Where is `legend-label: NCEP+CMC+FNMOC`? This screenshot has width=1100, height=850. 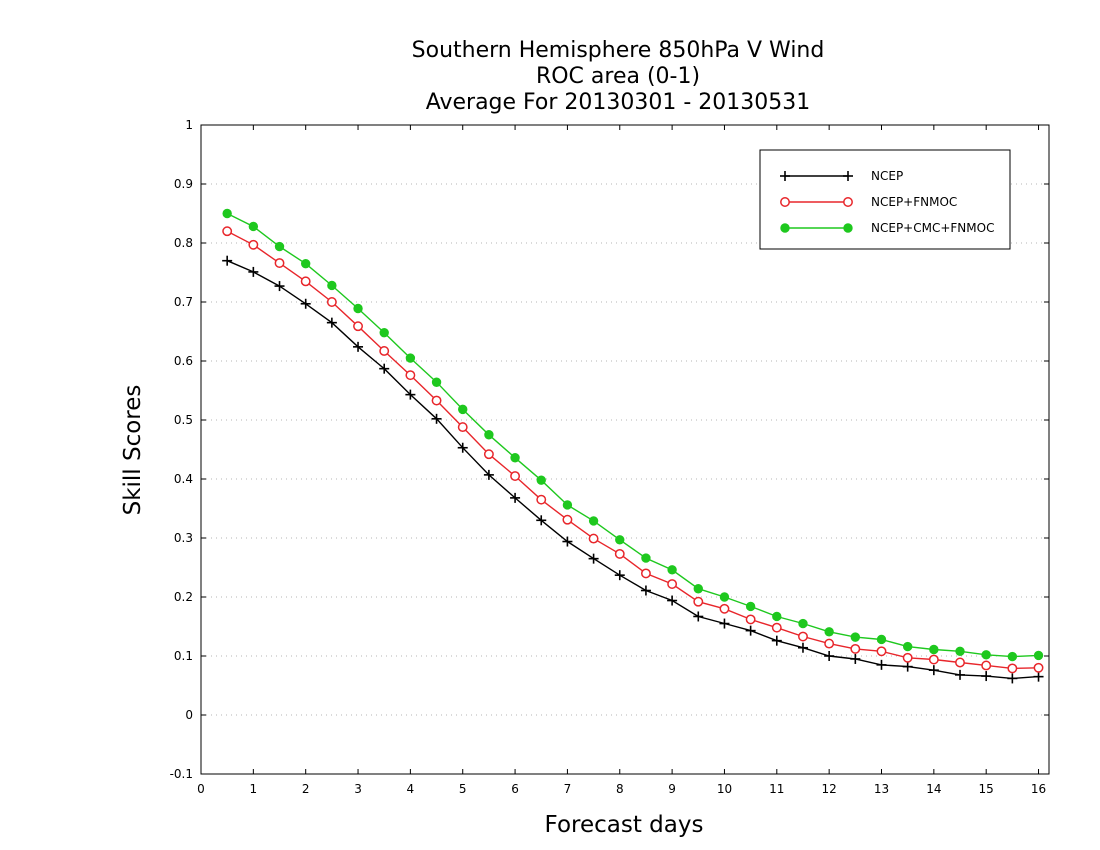
legend-label: NCEP+CMC+FNMOC is located at coordinates (932, 228).